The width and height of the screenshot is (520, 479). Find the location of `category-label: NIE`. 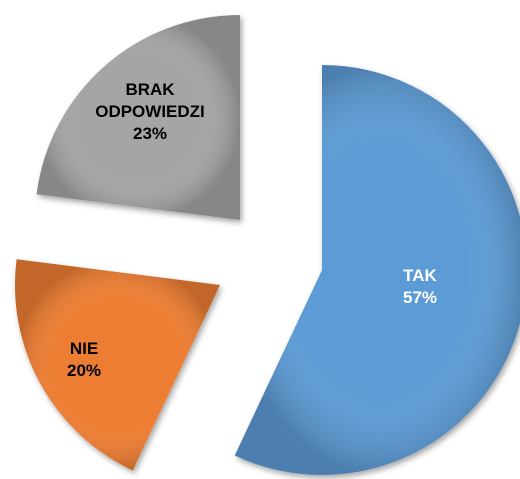

category-label: NIE is located at coordinates (84, 348).